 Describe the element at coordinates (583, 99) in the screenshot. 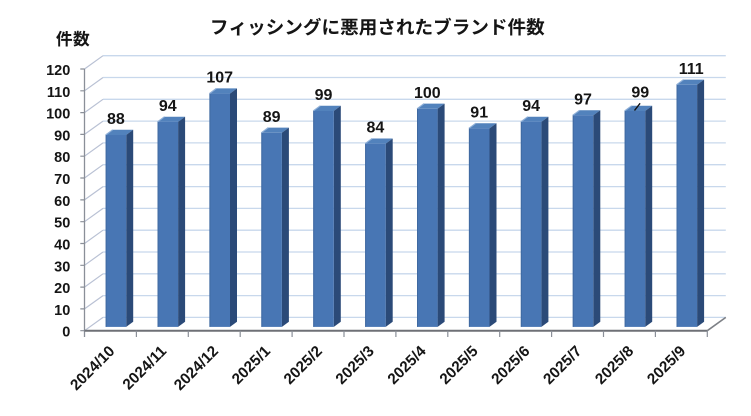

I see `svg-text: 97` at that location.